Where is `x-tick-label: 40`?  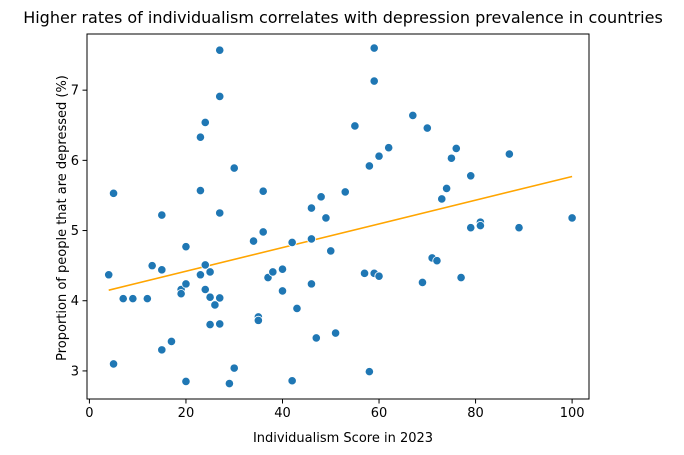
x-tick-label: 40 is located at coordinates (282, 413).